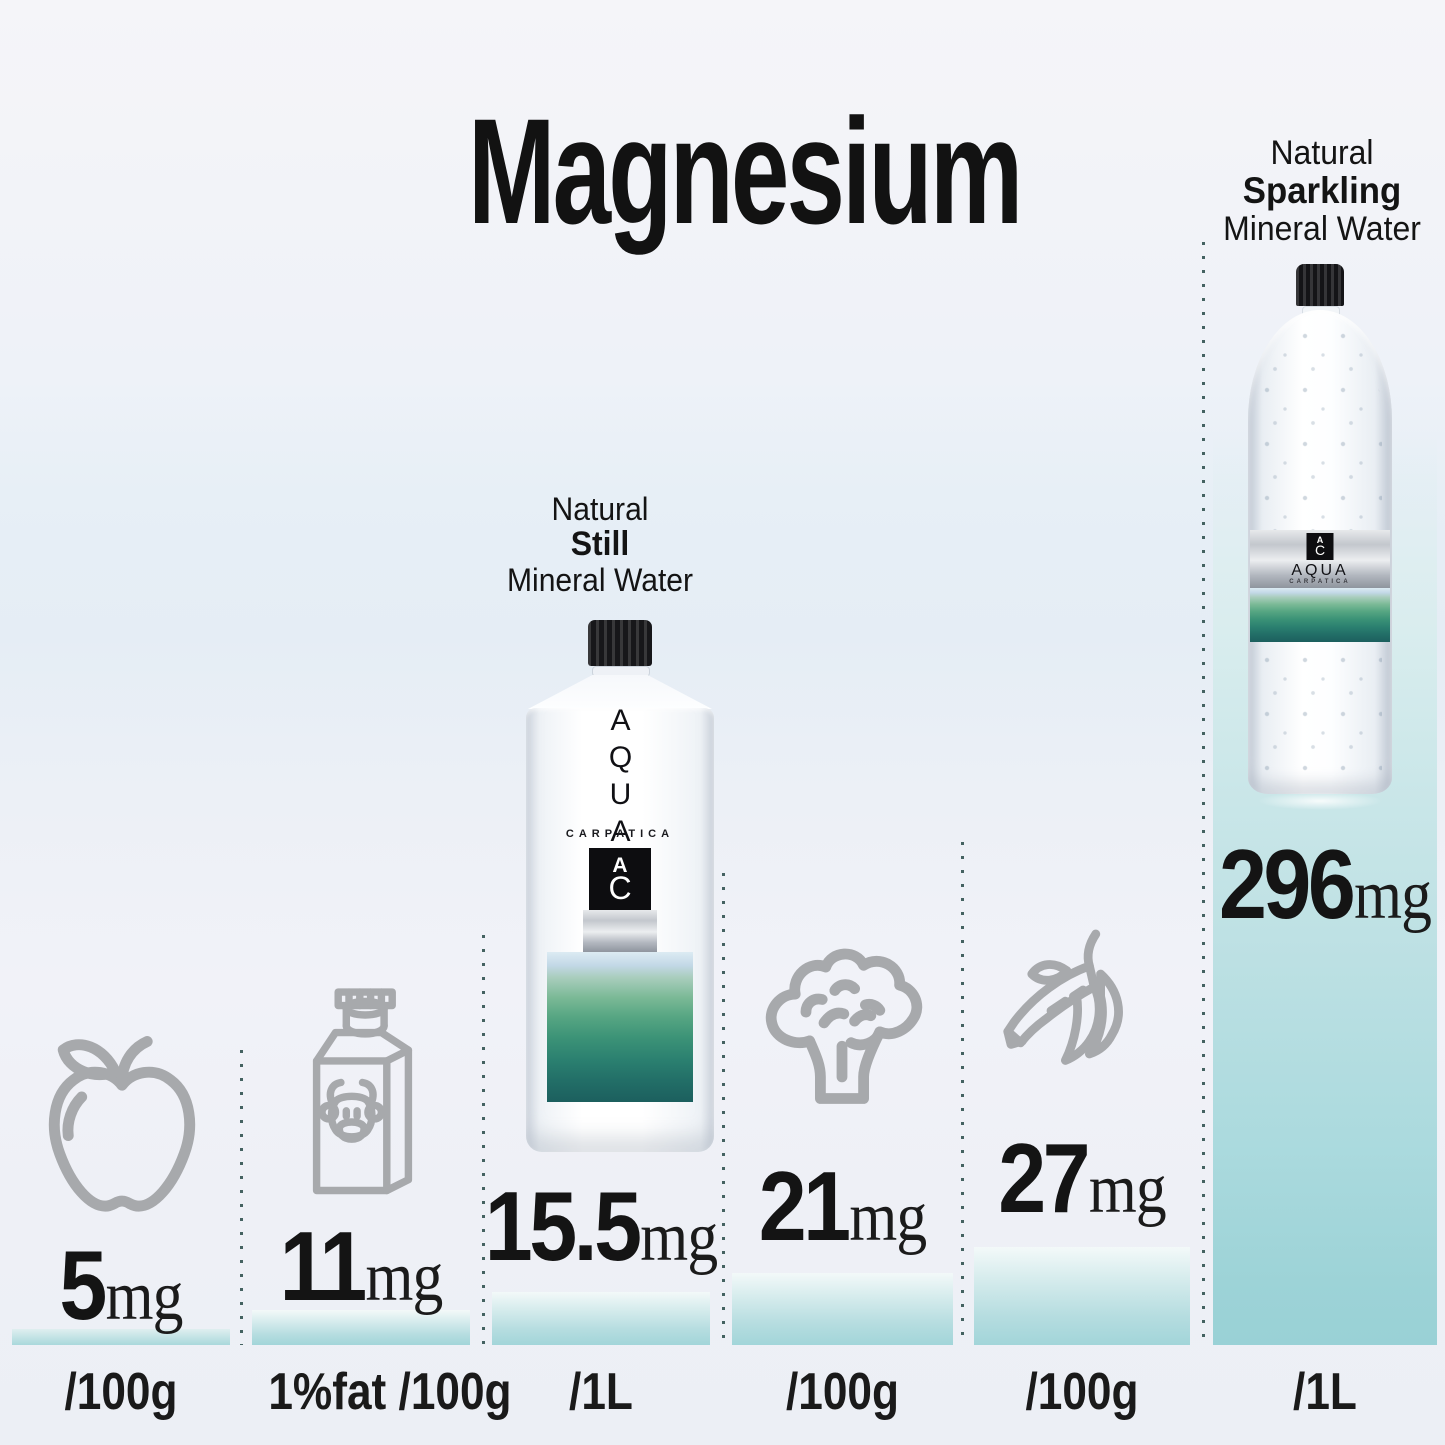 This screenshot has height=1445, width=1445. Describe the element at coordinates (745, 171) in the screenshot. I see `page-title: Magnesium` at that location.